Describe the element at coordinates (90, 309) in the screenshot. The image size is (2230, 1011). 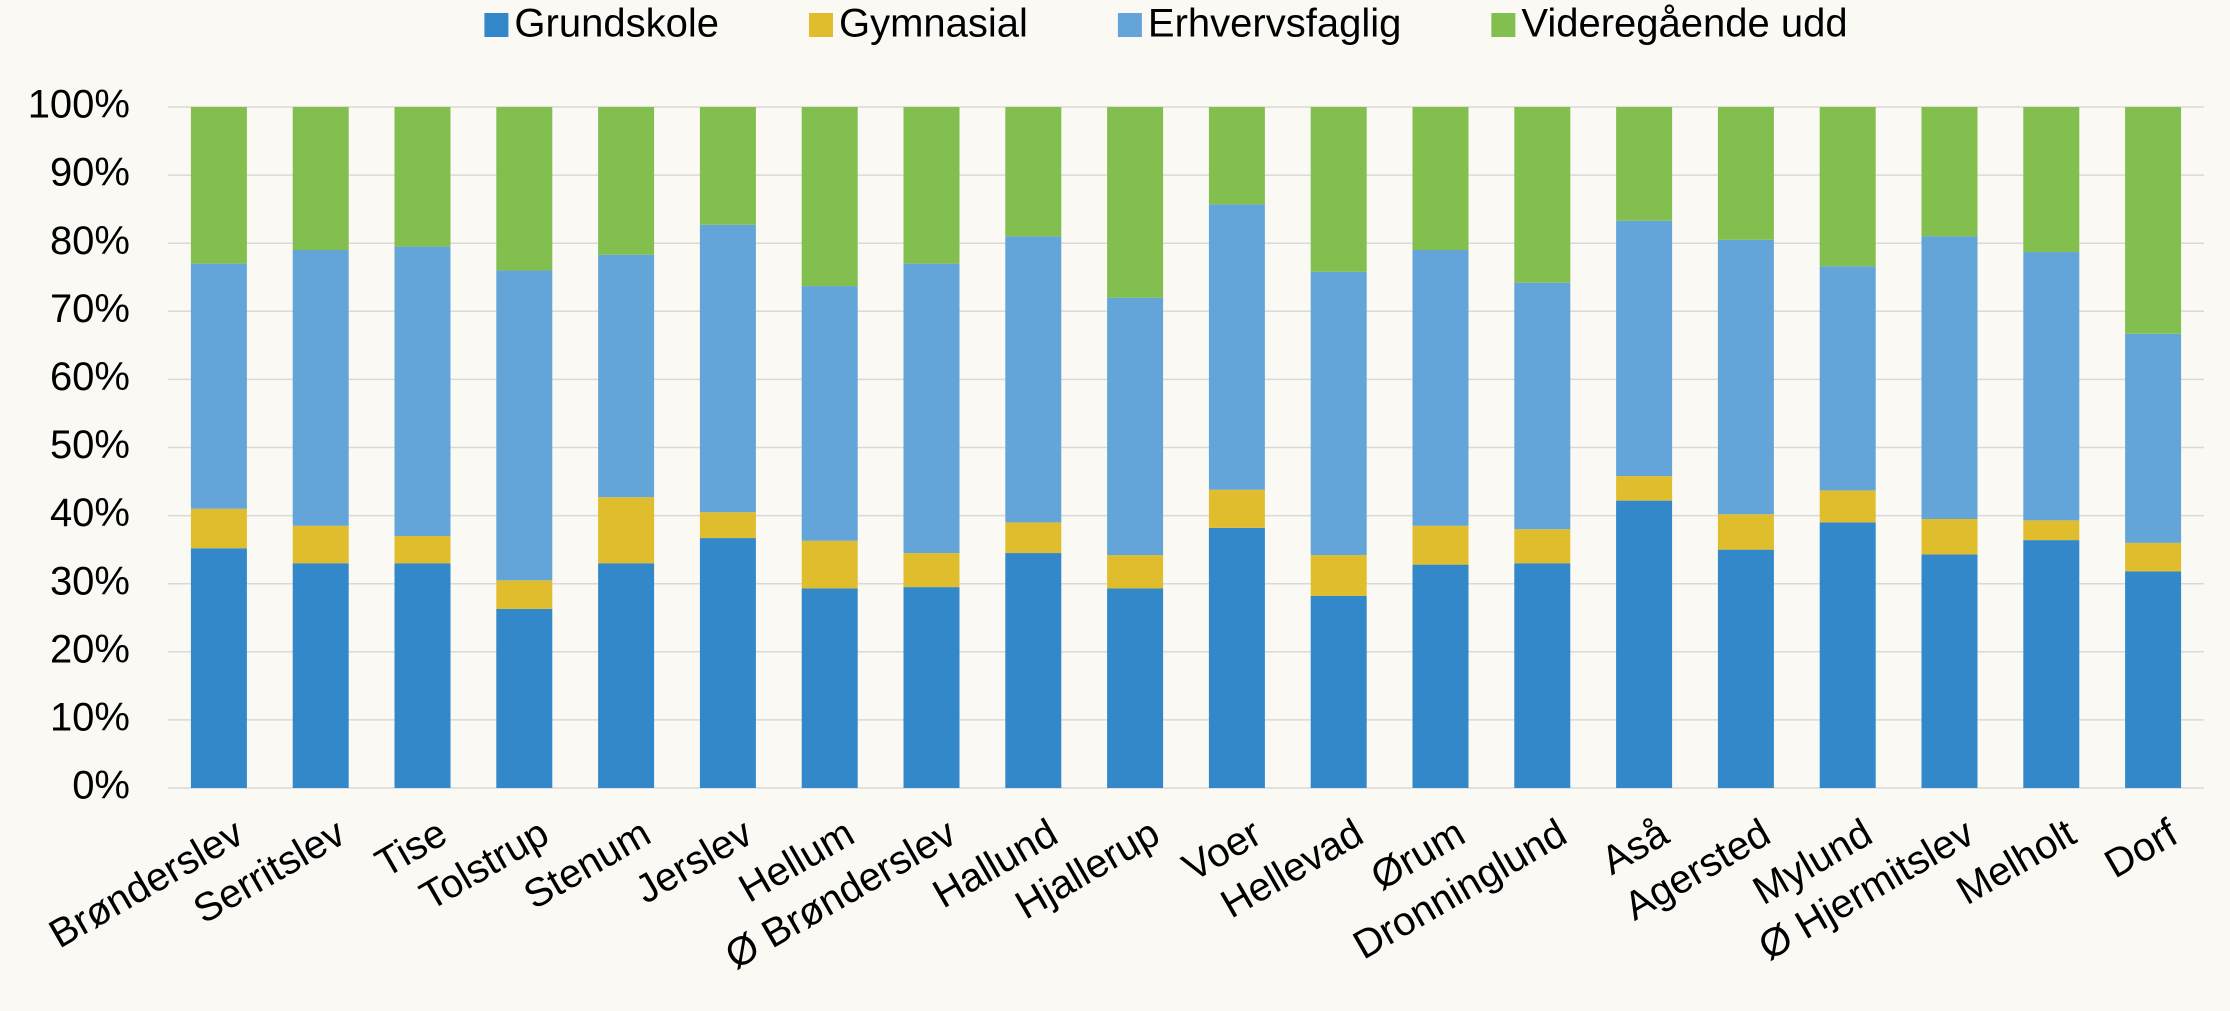
I see `y-tick-label: 70%` at that location.